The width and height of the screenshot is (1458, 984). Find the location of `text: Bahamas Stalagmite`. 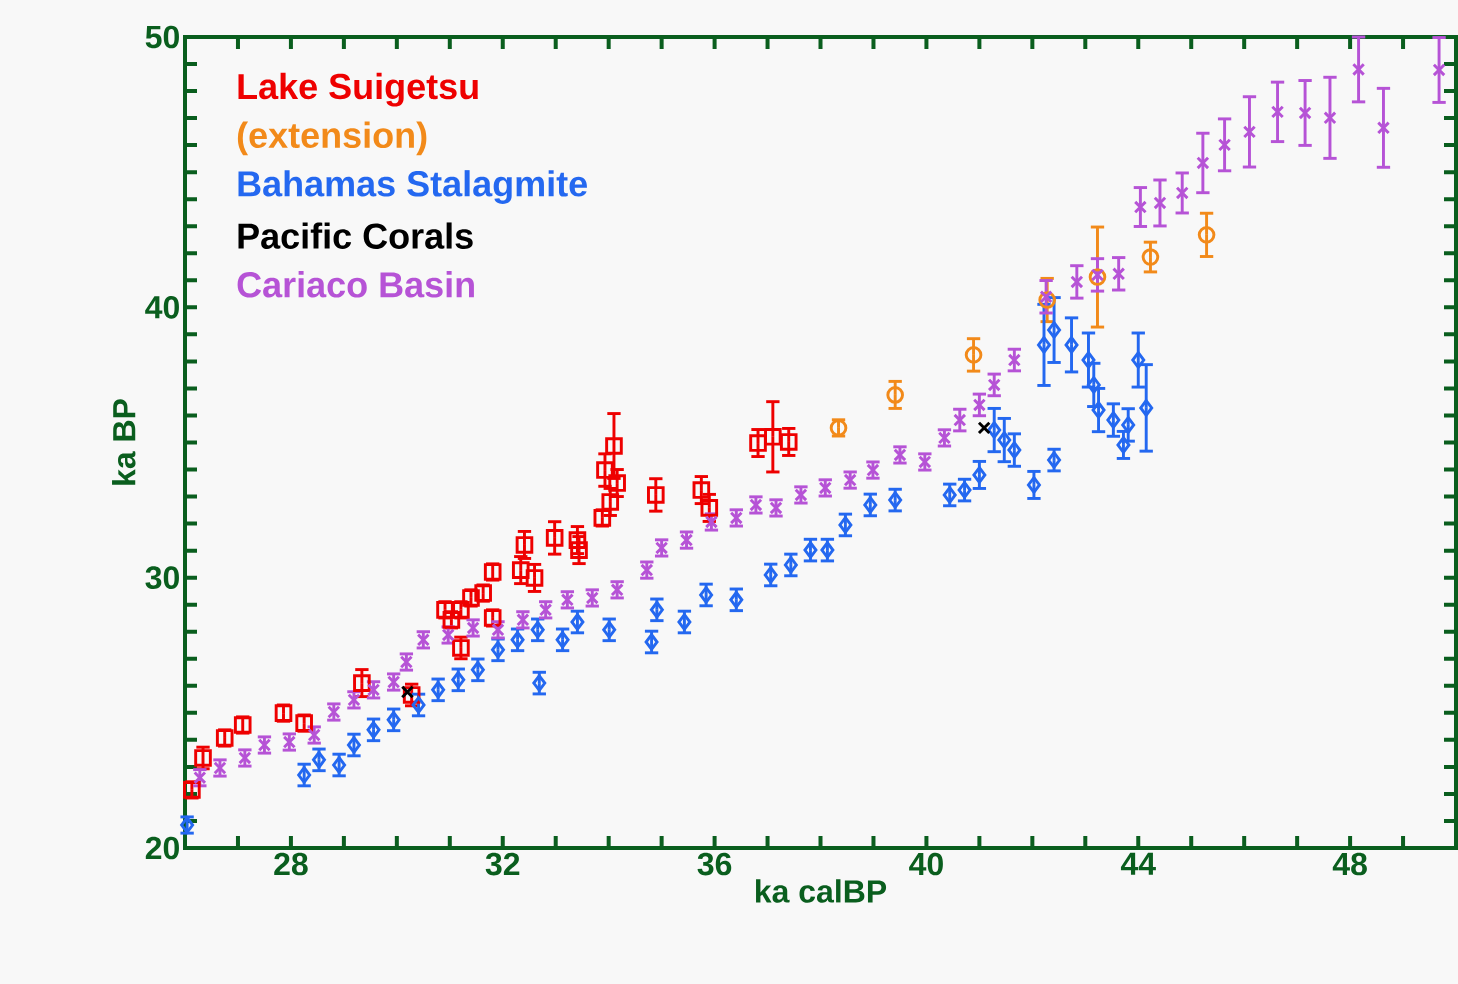

text: Bahamas Stalagmite is located at coordinates (412, 187).